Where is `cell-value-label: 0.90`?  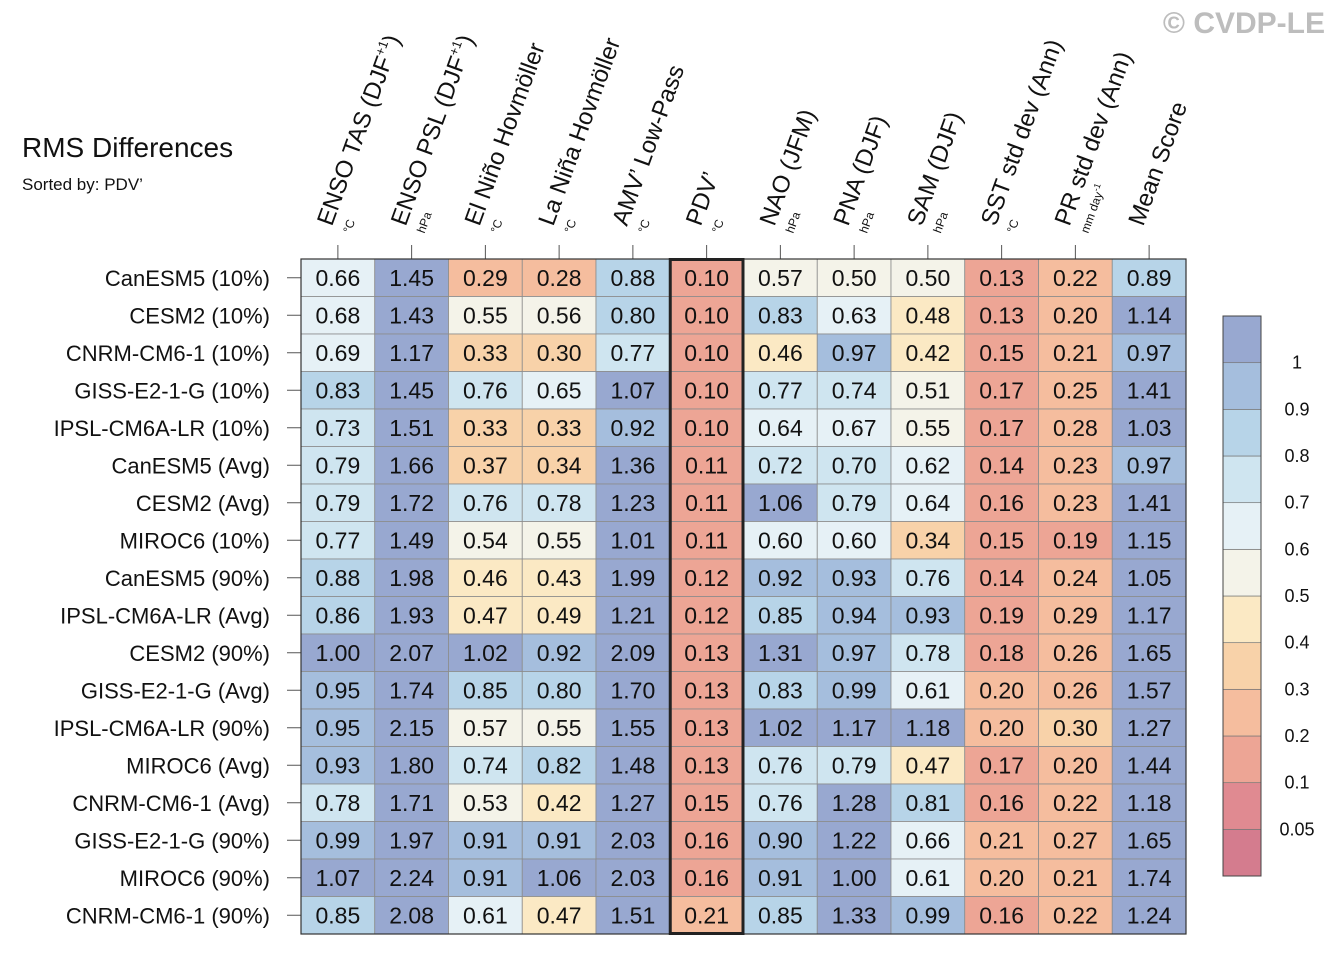 cell-value-label: 0.90 is located at coordinates (780, 840).